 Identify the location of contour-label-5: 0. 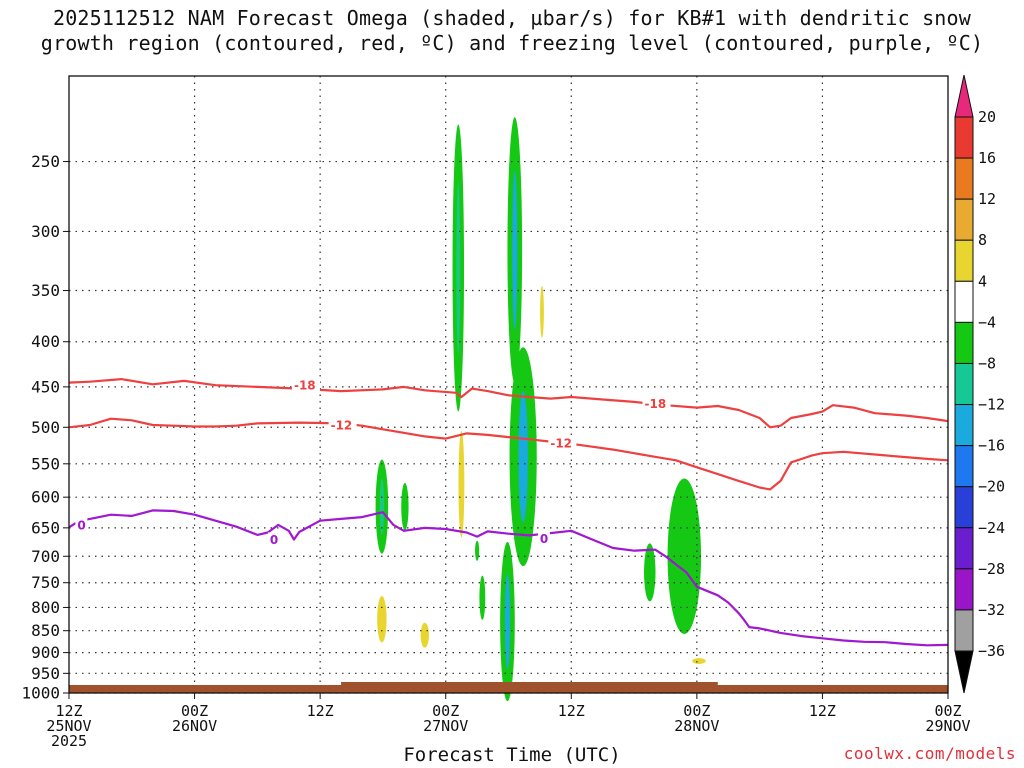
(274, 540).